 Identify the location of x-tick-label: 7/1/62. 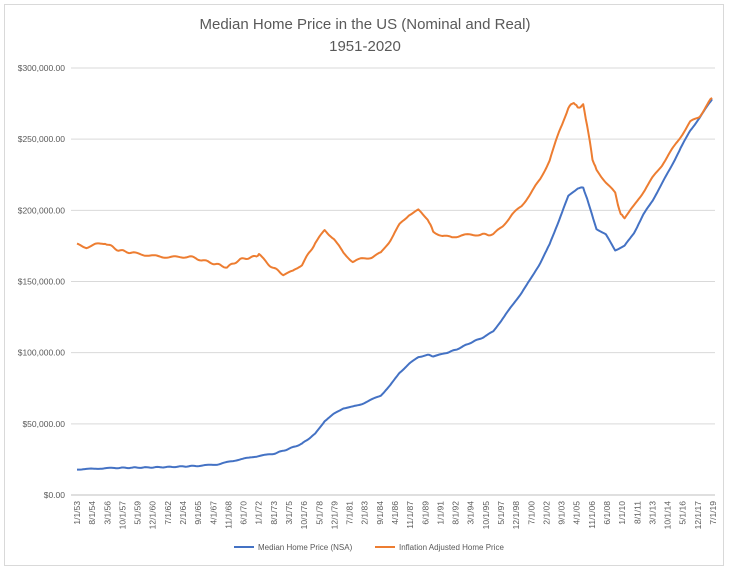
(168, 513).